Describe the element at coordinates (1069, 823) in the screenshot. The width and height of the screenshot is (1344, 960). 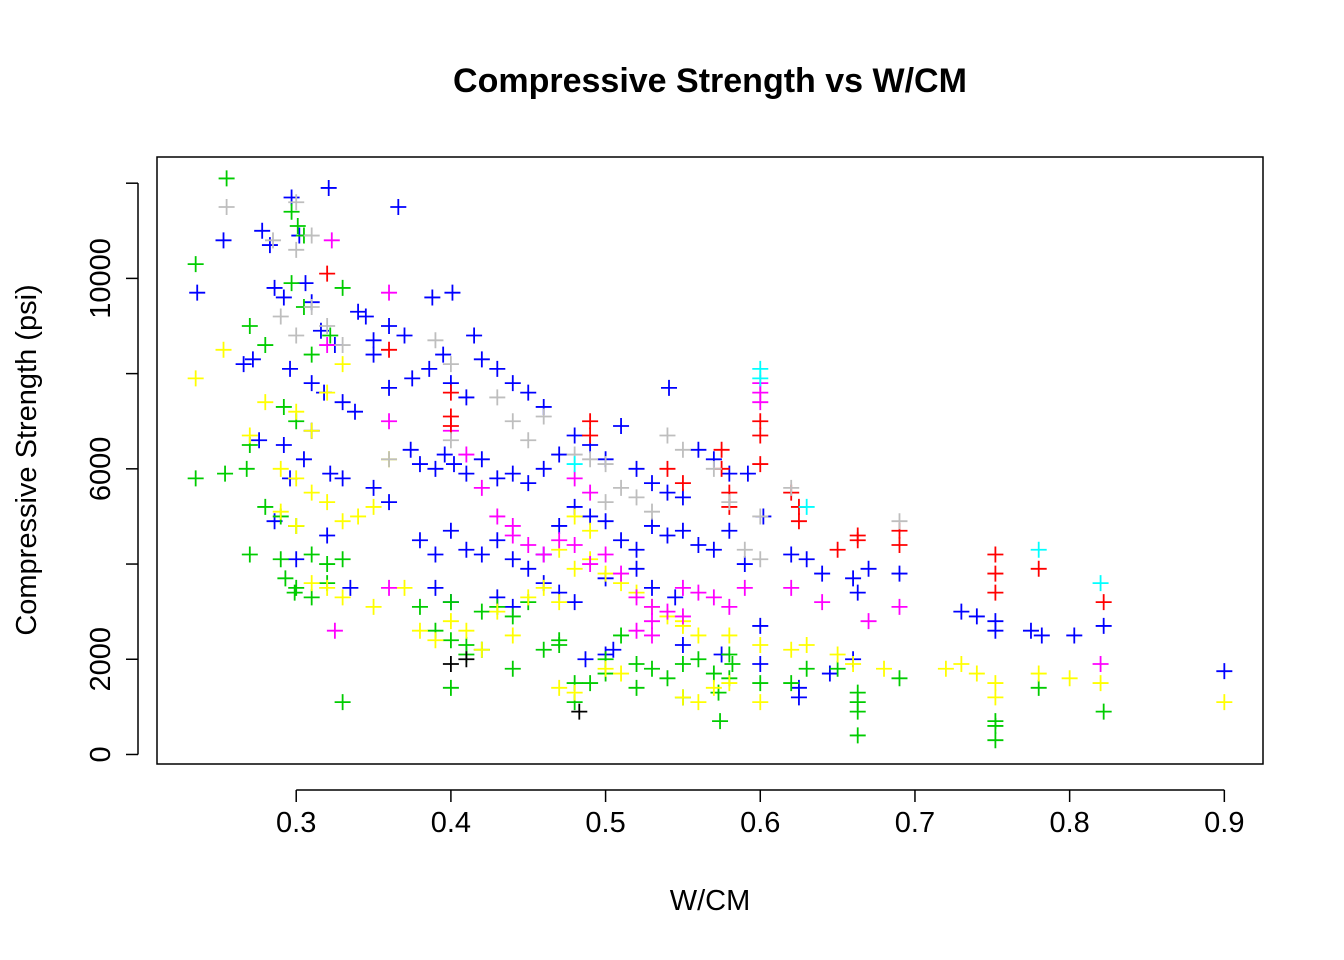
I see `x-tick-label: 0.8` at that location.